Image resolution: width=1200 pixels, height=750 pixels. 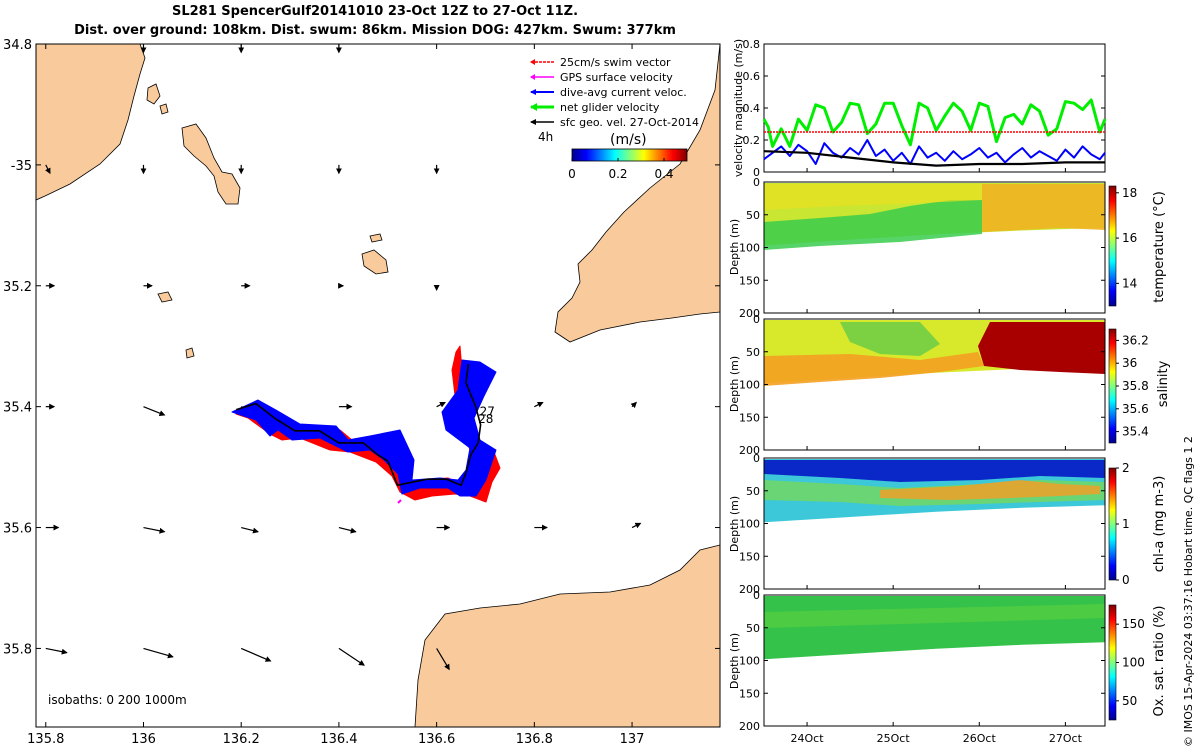 I want to click on legend-label-swim: 25cm/s swim vector, so click(x=615, y=62).